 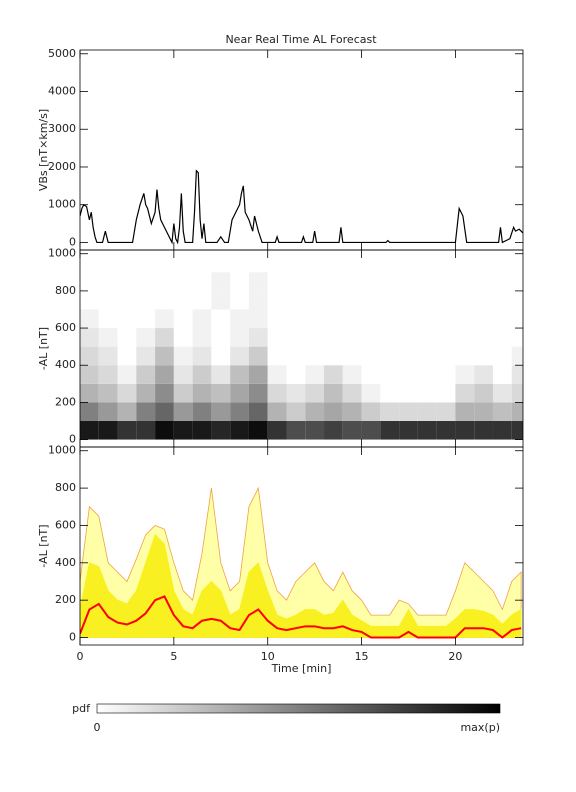 What do you see at coordinates (62, 253) in the screenshot?
I see `y-tick-label: 1000` at bounding box center [62, 253].